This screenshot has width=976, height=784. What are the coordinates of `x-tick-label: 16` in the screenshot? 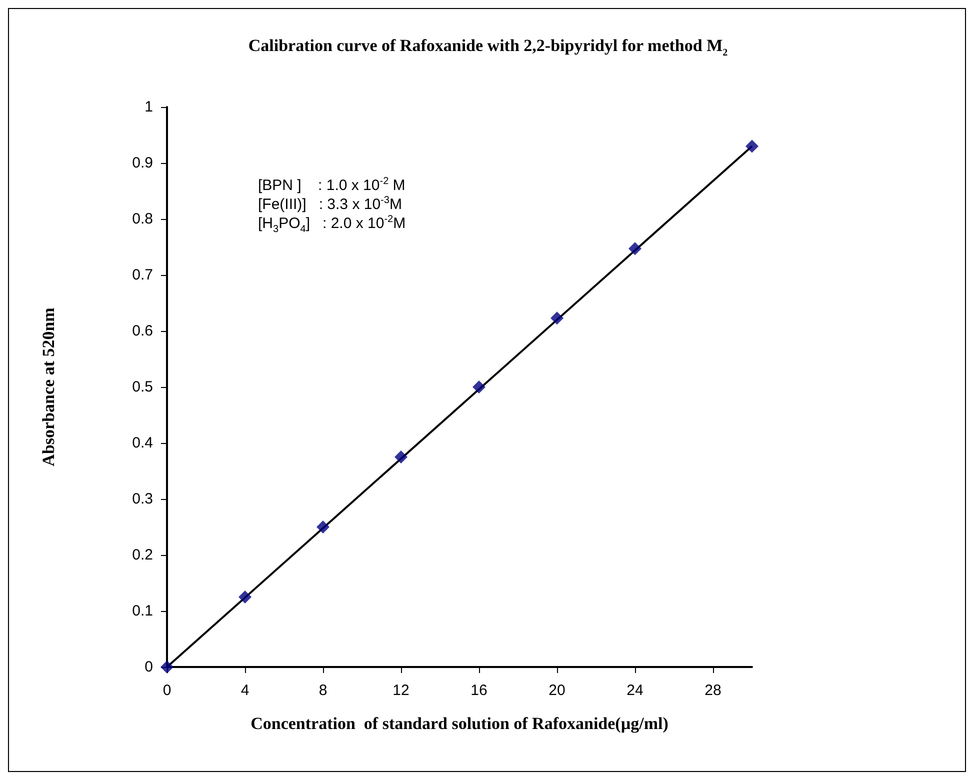 It's located at (479, 690).